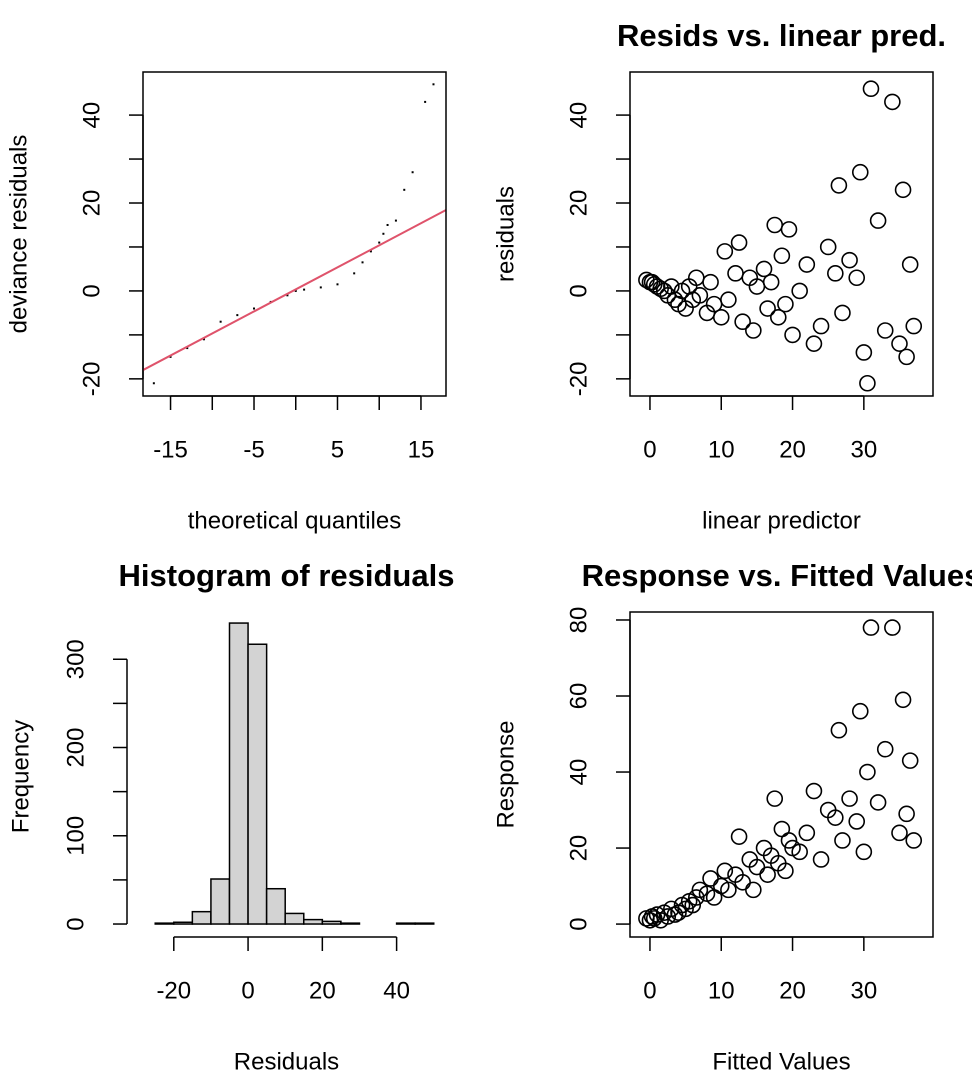 Image resolution: width=972 pixels, height=1080 pixels. I want to click on y-axis-label: residuals, so click(505, 234).